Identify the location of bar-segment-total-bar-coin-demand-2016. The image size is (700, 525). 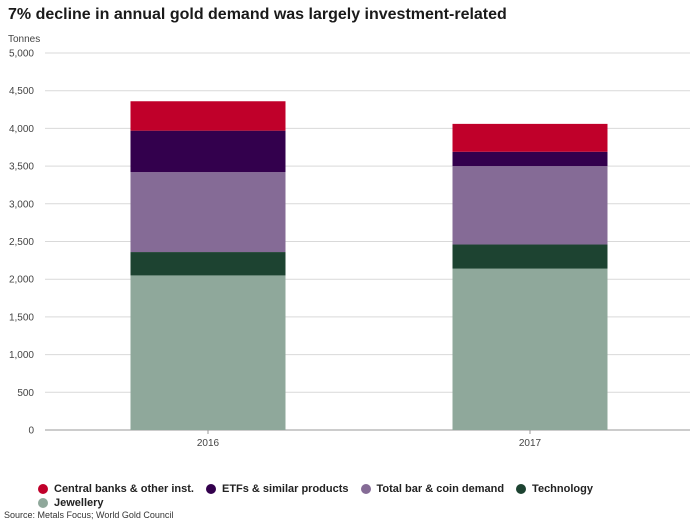
(208, 212).